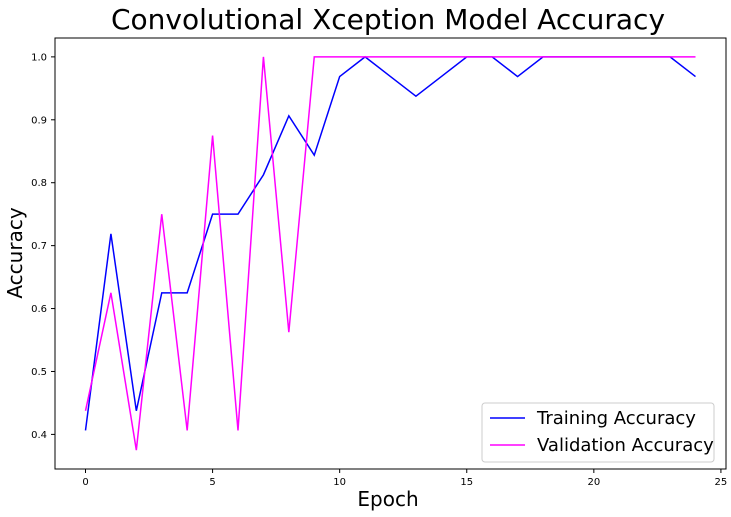 The height and width of the screenshot is (517, 731). I want to click on x-axis-label: Epoch, so click(387, 499).